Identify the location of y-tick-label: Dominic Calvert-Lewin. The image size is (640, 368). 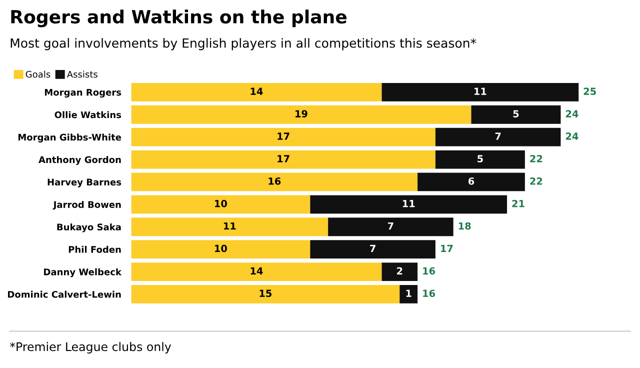
(64, 294).